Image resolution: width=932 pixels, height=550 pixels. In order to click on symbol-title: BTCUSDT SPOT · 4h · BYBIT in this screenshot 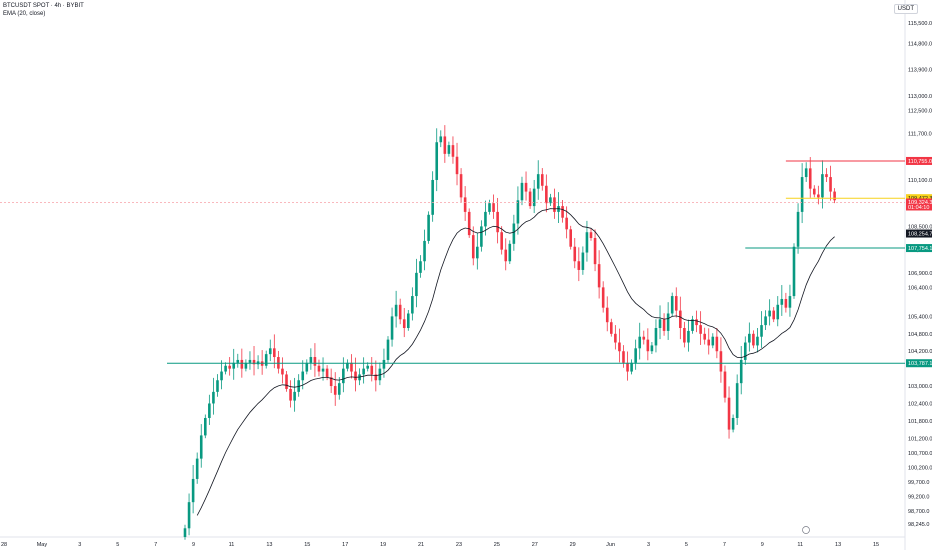, I will do `click(43, 6)`.